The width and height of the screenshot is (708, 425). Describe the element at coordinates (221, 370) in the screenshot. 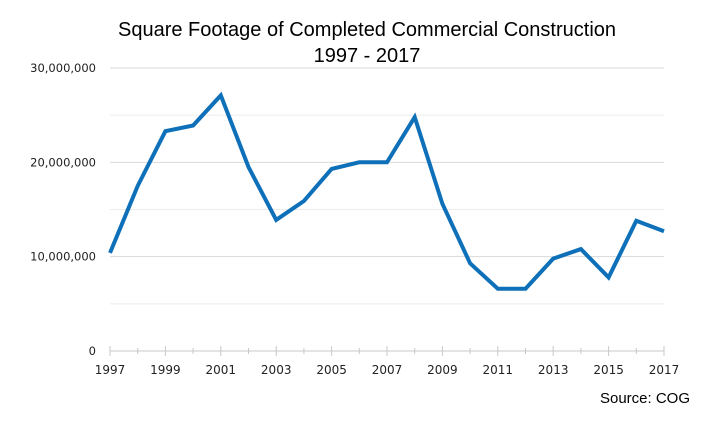

I see `x-tick-label: 2001` at that location.